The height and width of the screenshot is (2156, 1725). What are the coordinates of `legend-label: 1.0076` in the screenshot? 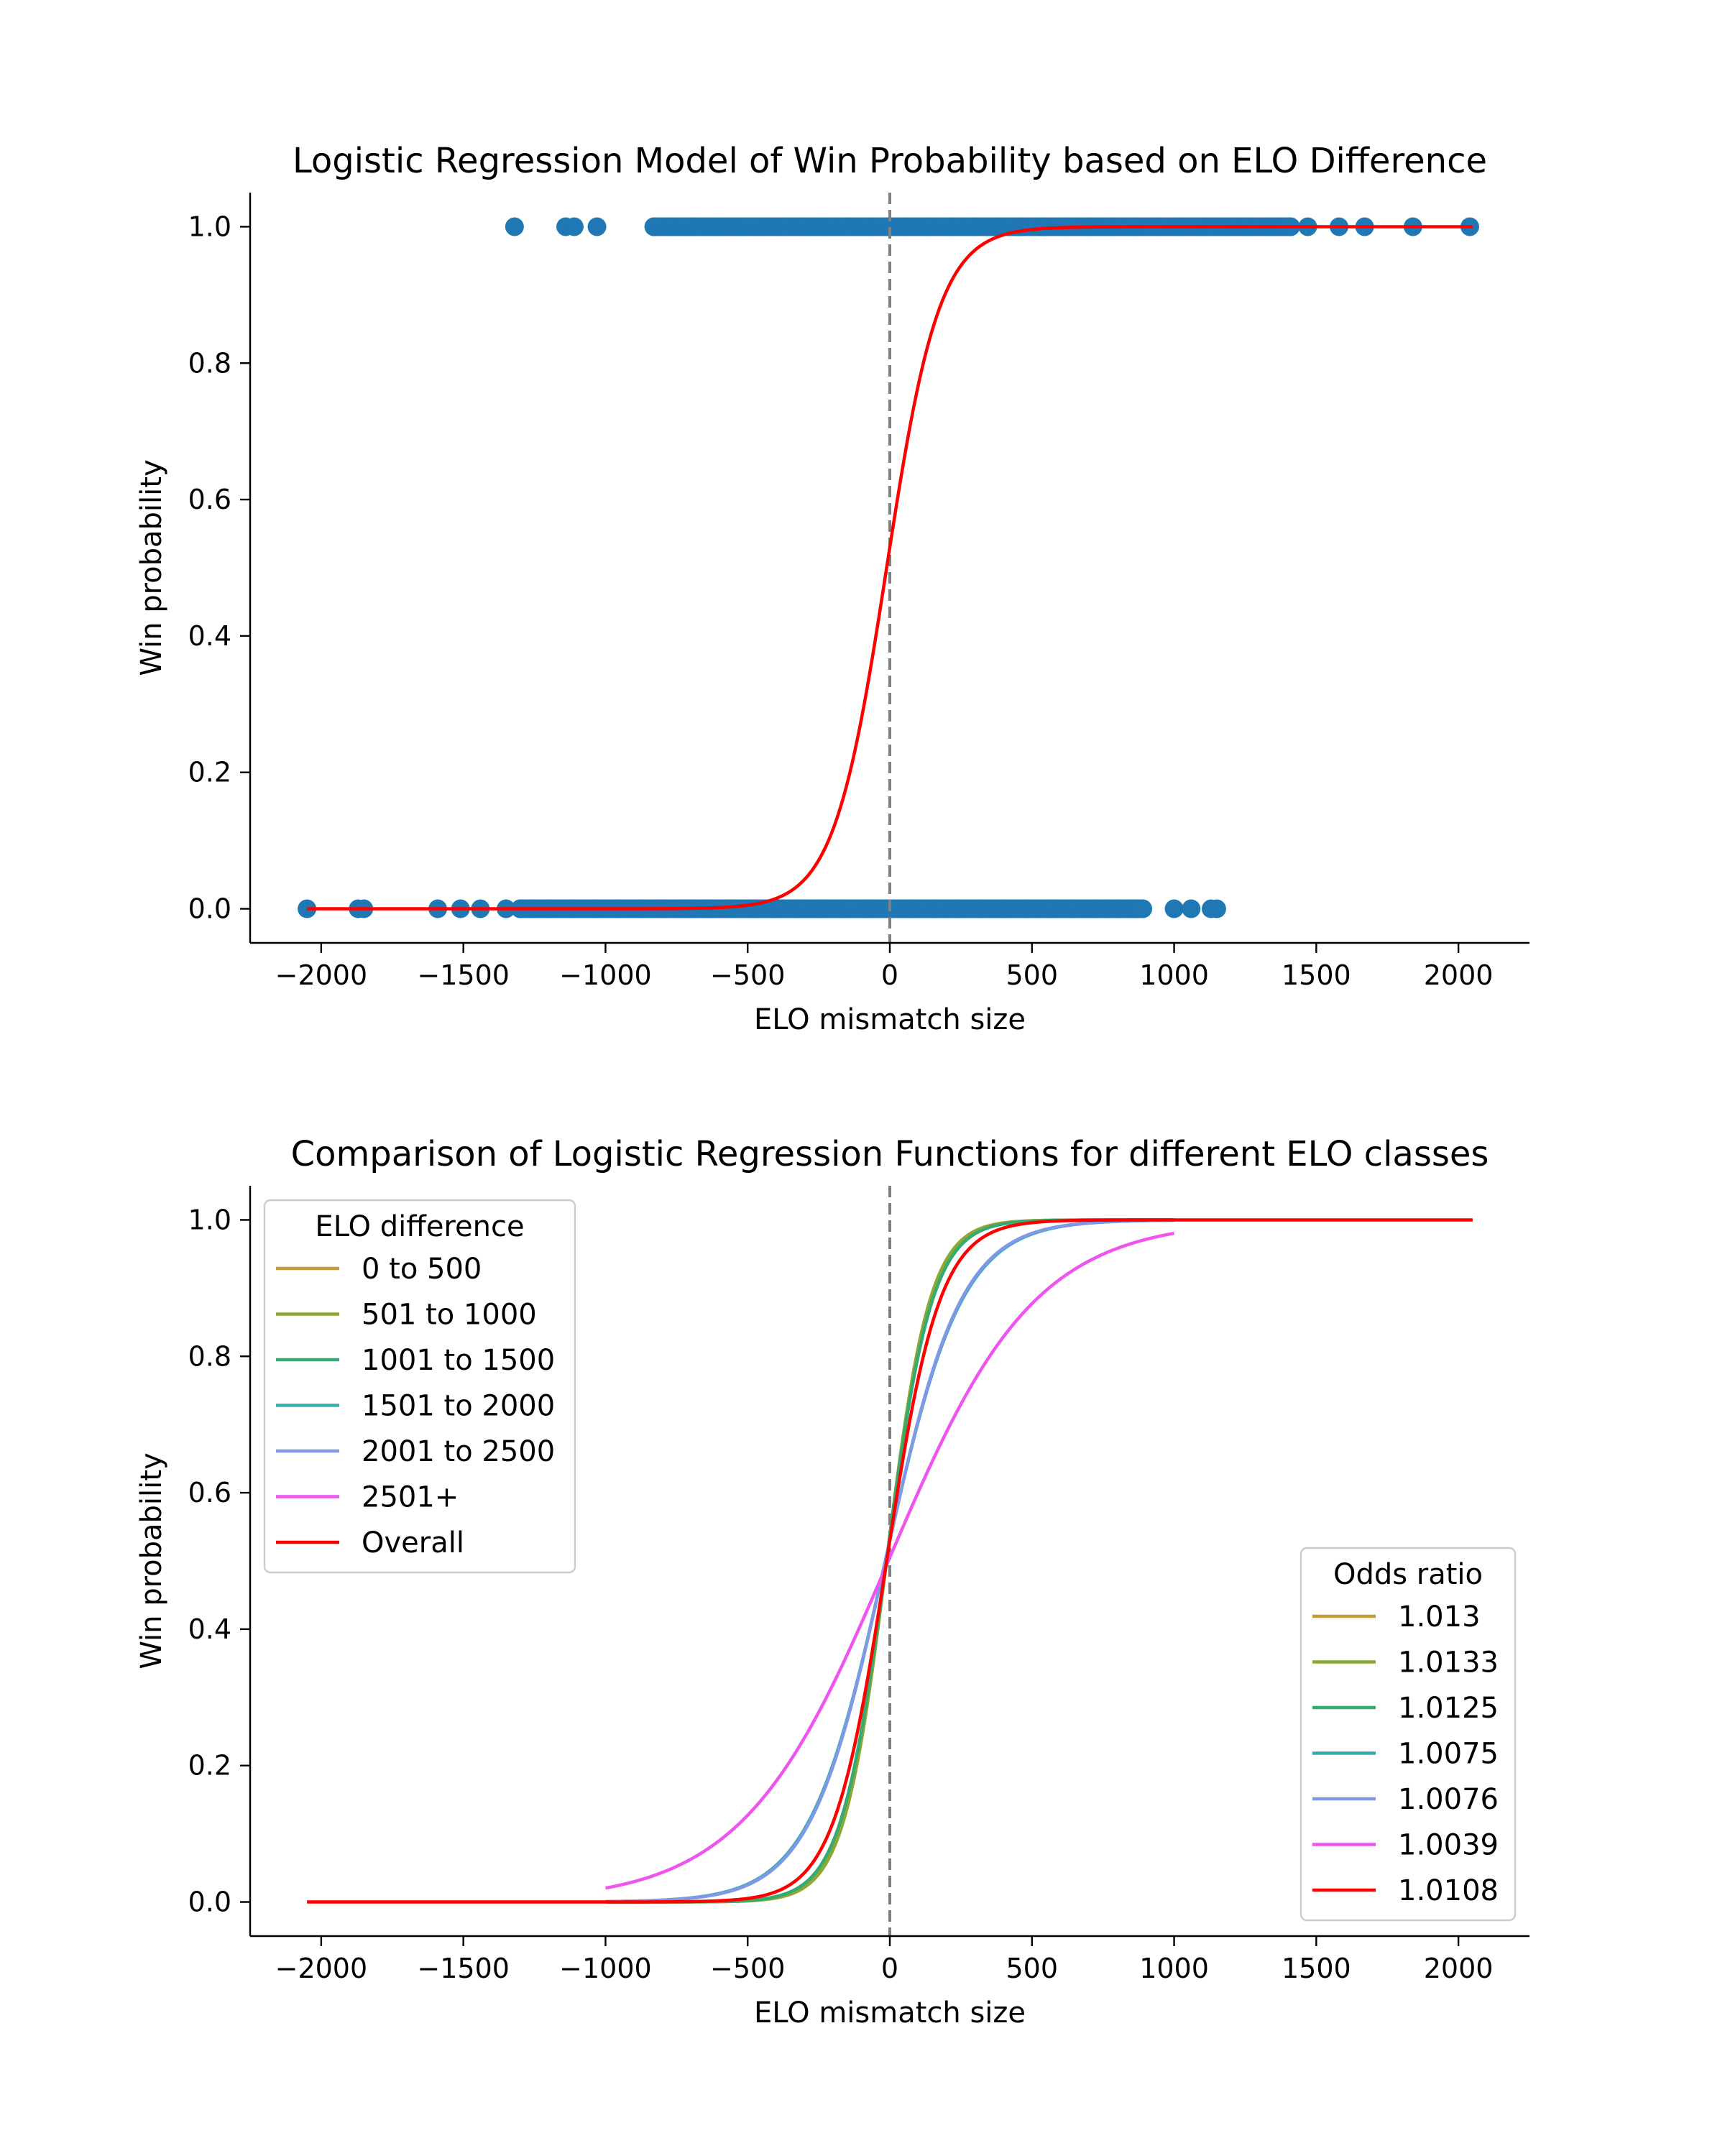 It's located at (1448, 1799).